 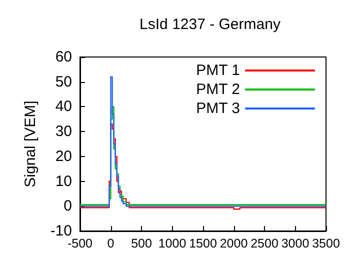 What do you see at coordinates (68, 206) in the screenshot?
I see `y-tick-label: 0` at bounding box center [68, 206].